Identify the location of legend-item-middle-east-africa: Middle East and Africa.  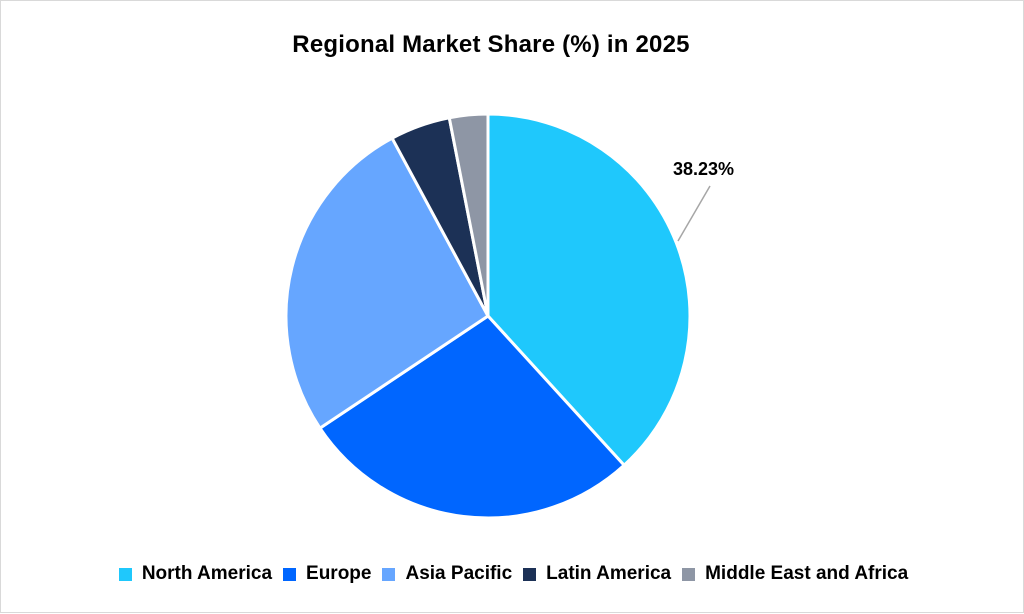
(795, 574).